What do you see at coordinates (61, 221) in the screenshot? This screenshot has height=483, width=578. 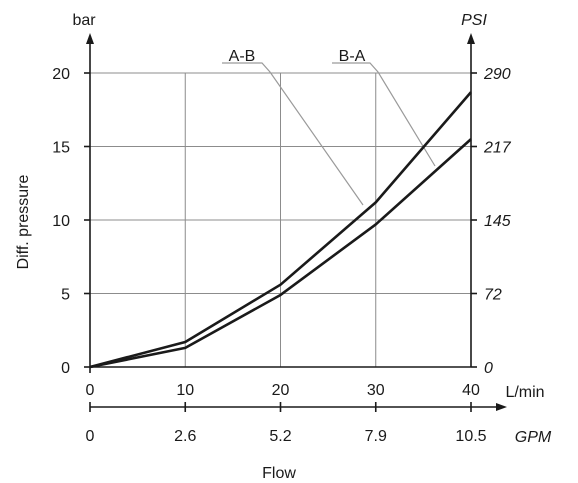 I see `y-left-tick-label: 10` at bounding box center [61, 221].